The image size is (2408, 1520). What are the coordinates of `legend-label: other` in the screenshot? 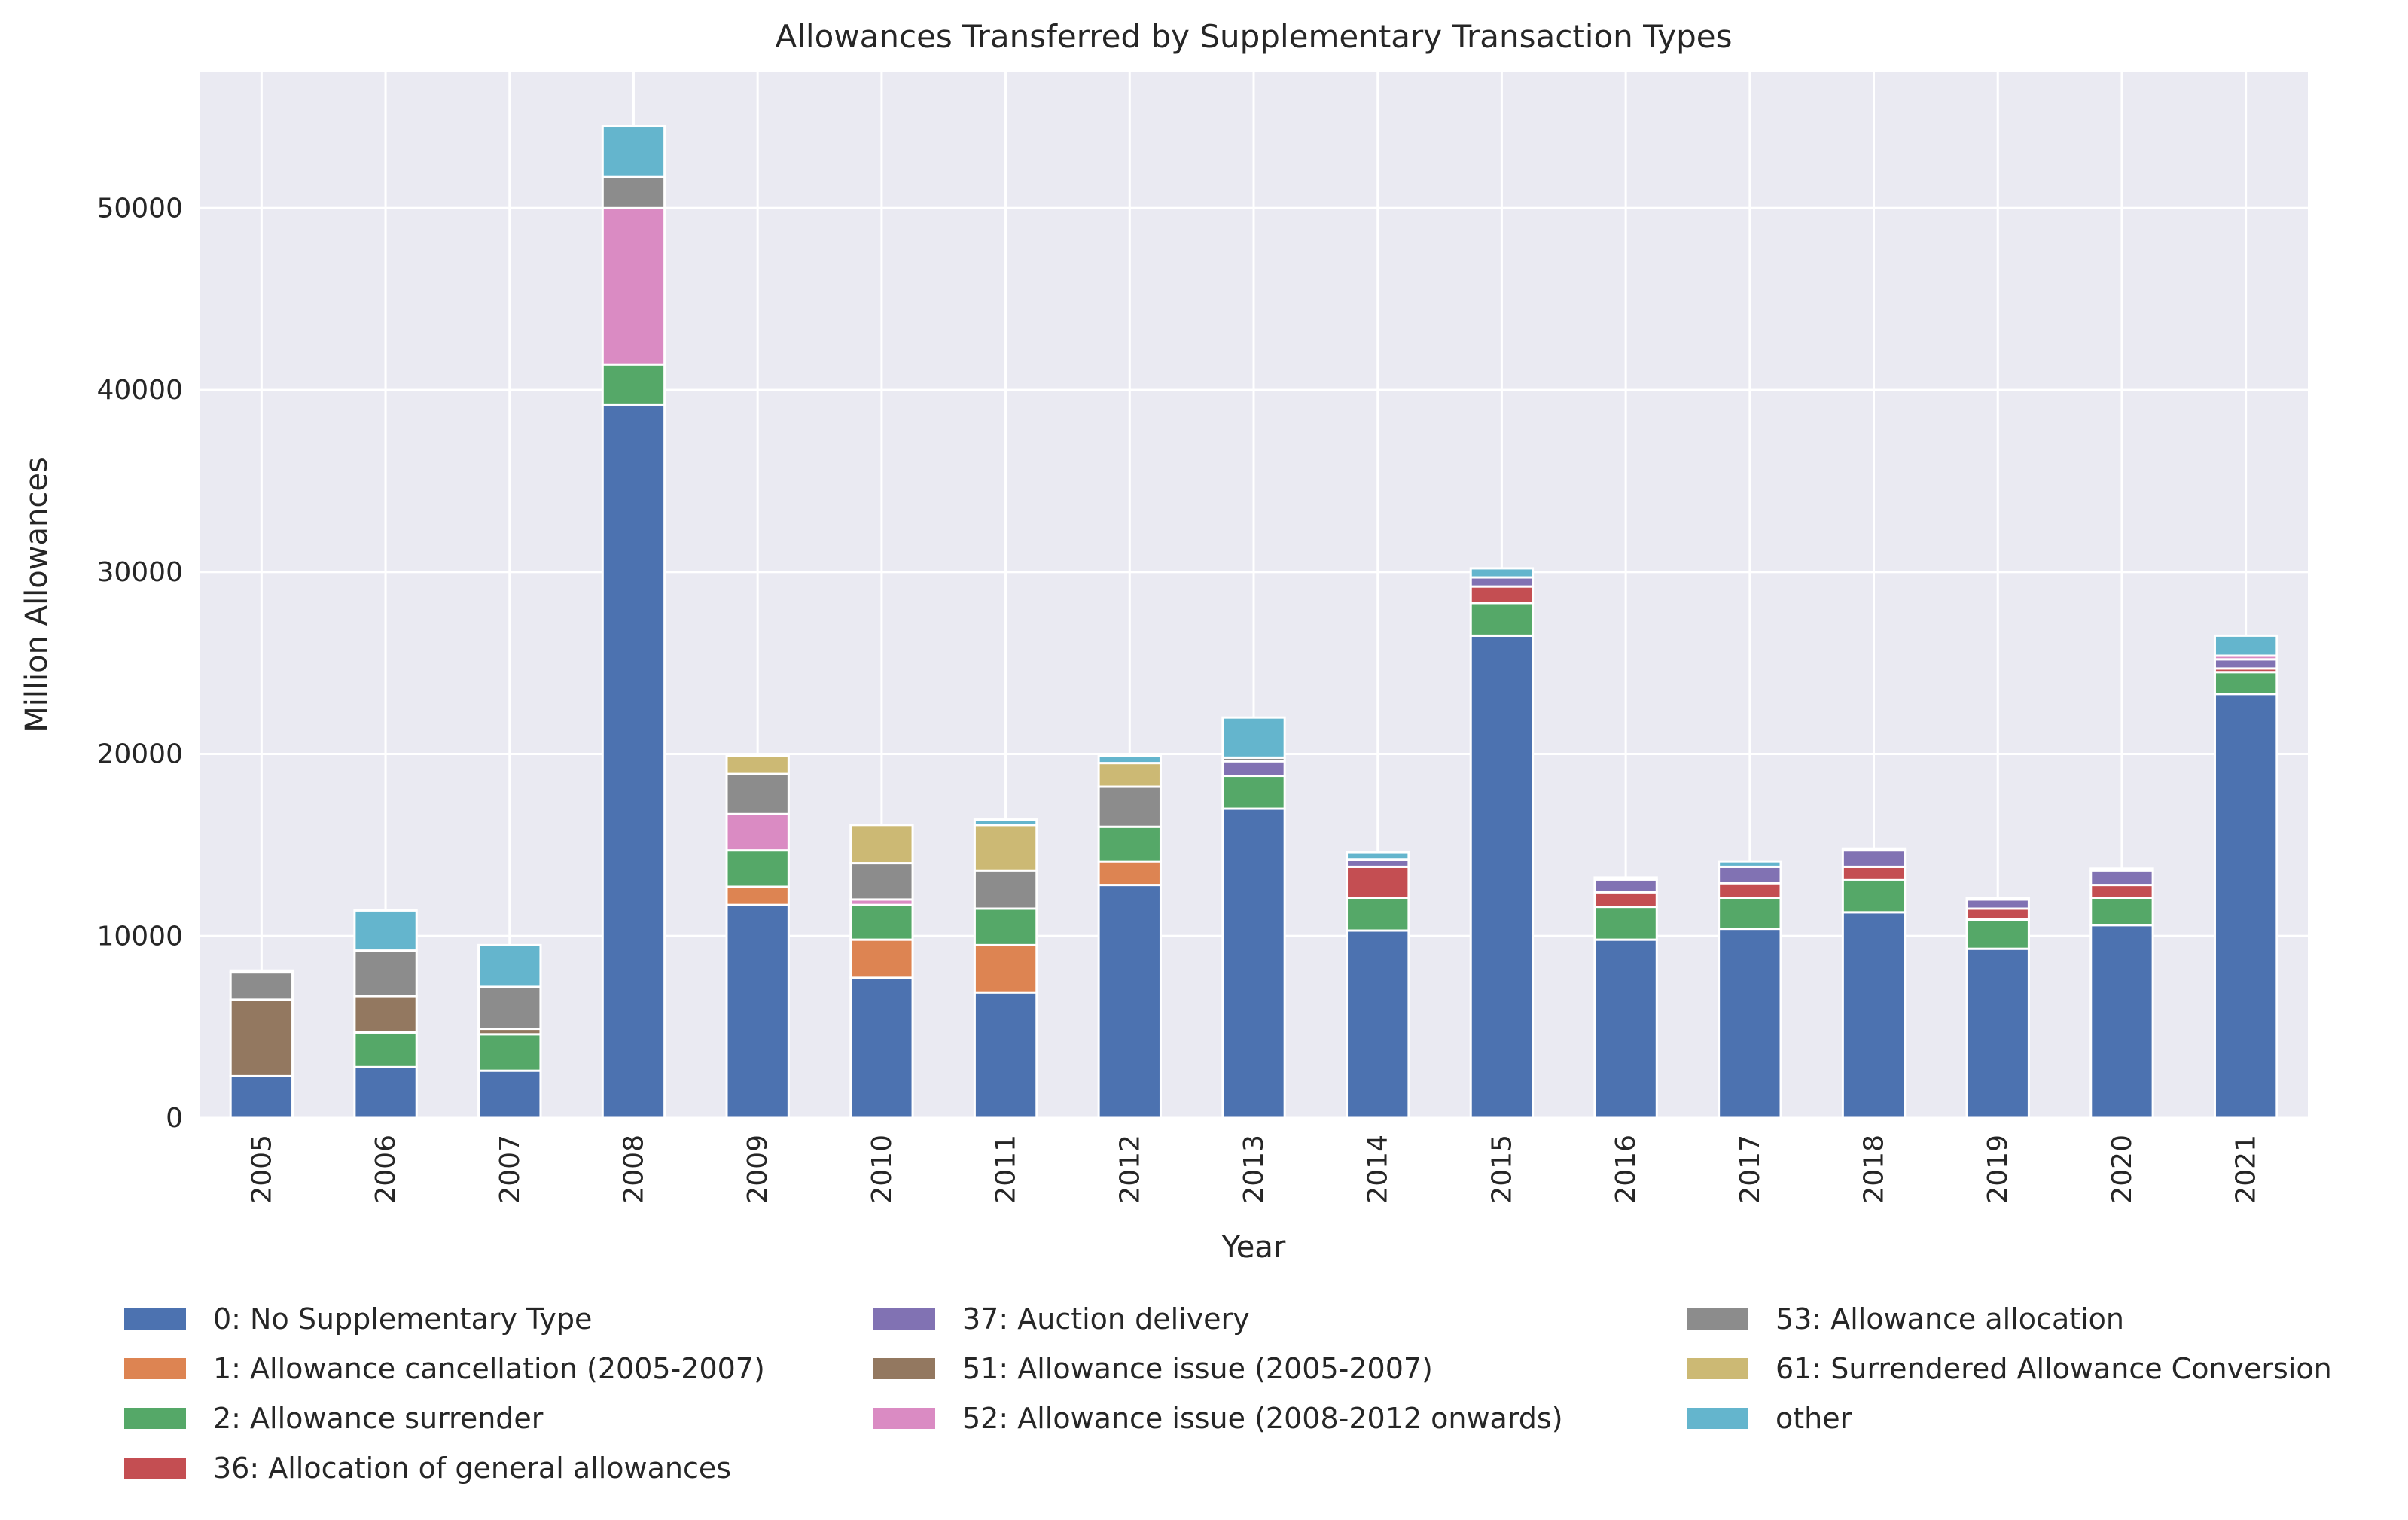 It's located at (1814, 1418).